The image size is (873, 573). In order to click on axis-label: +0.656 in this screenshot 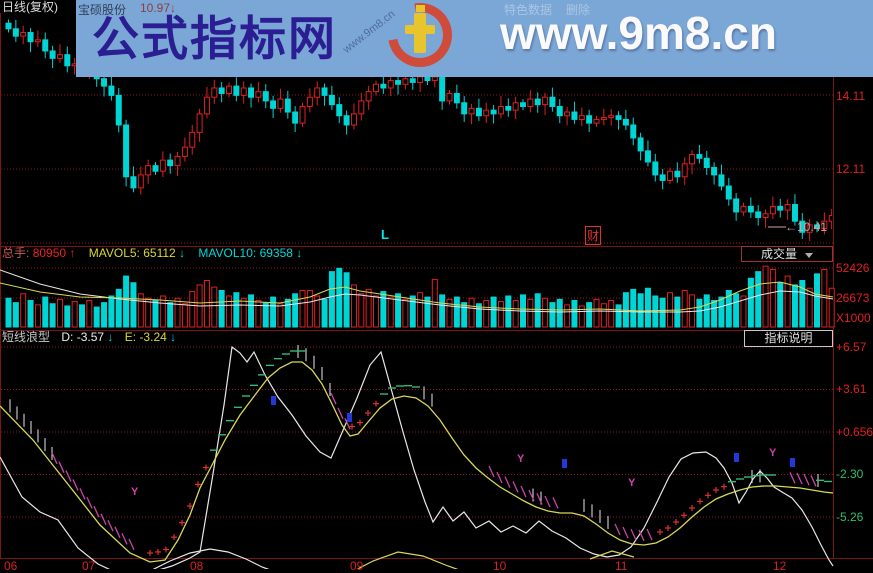, I will do `click(854, 432)`.